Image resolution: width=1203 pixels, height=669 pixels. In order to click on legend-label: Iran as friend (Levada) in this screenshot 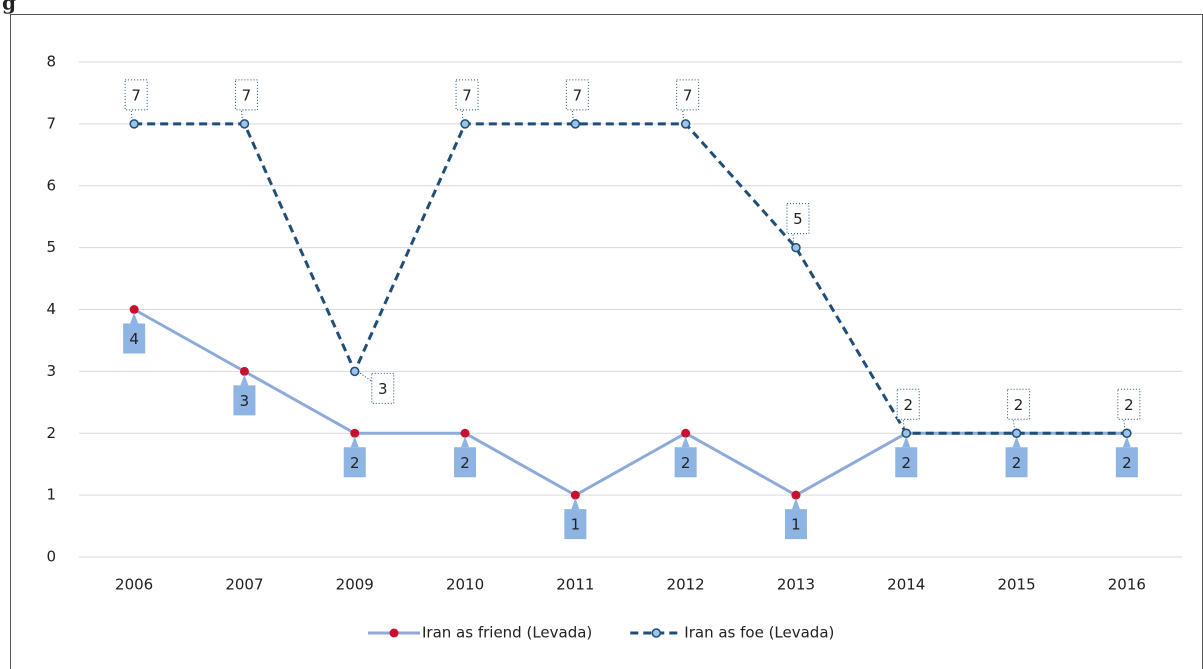, I will do `click(507, 633)`.